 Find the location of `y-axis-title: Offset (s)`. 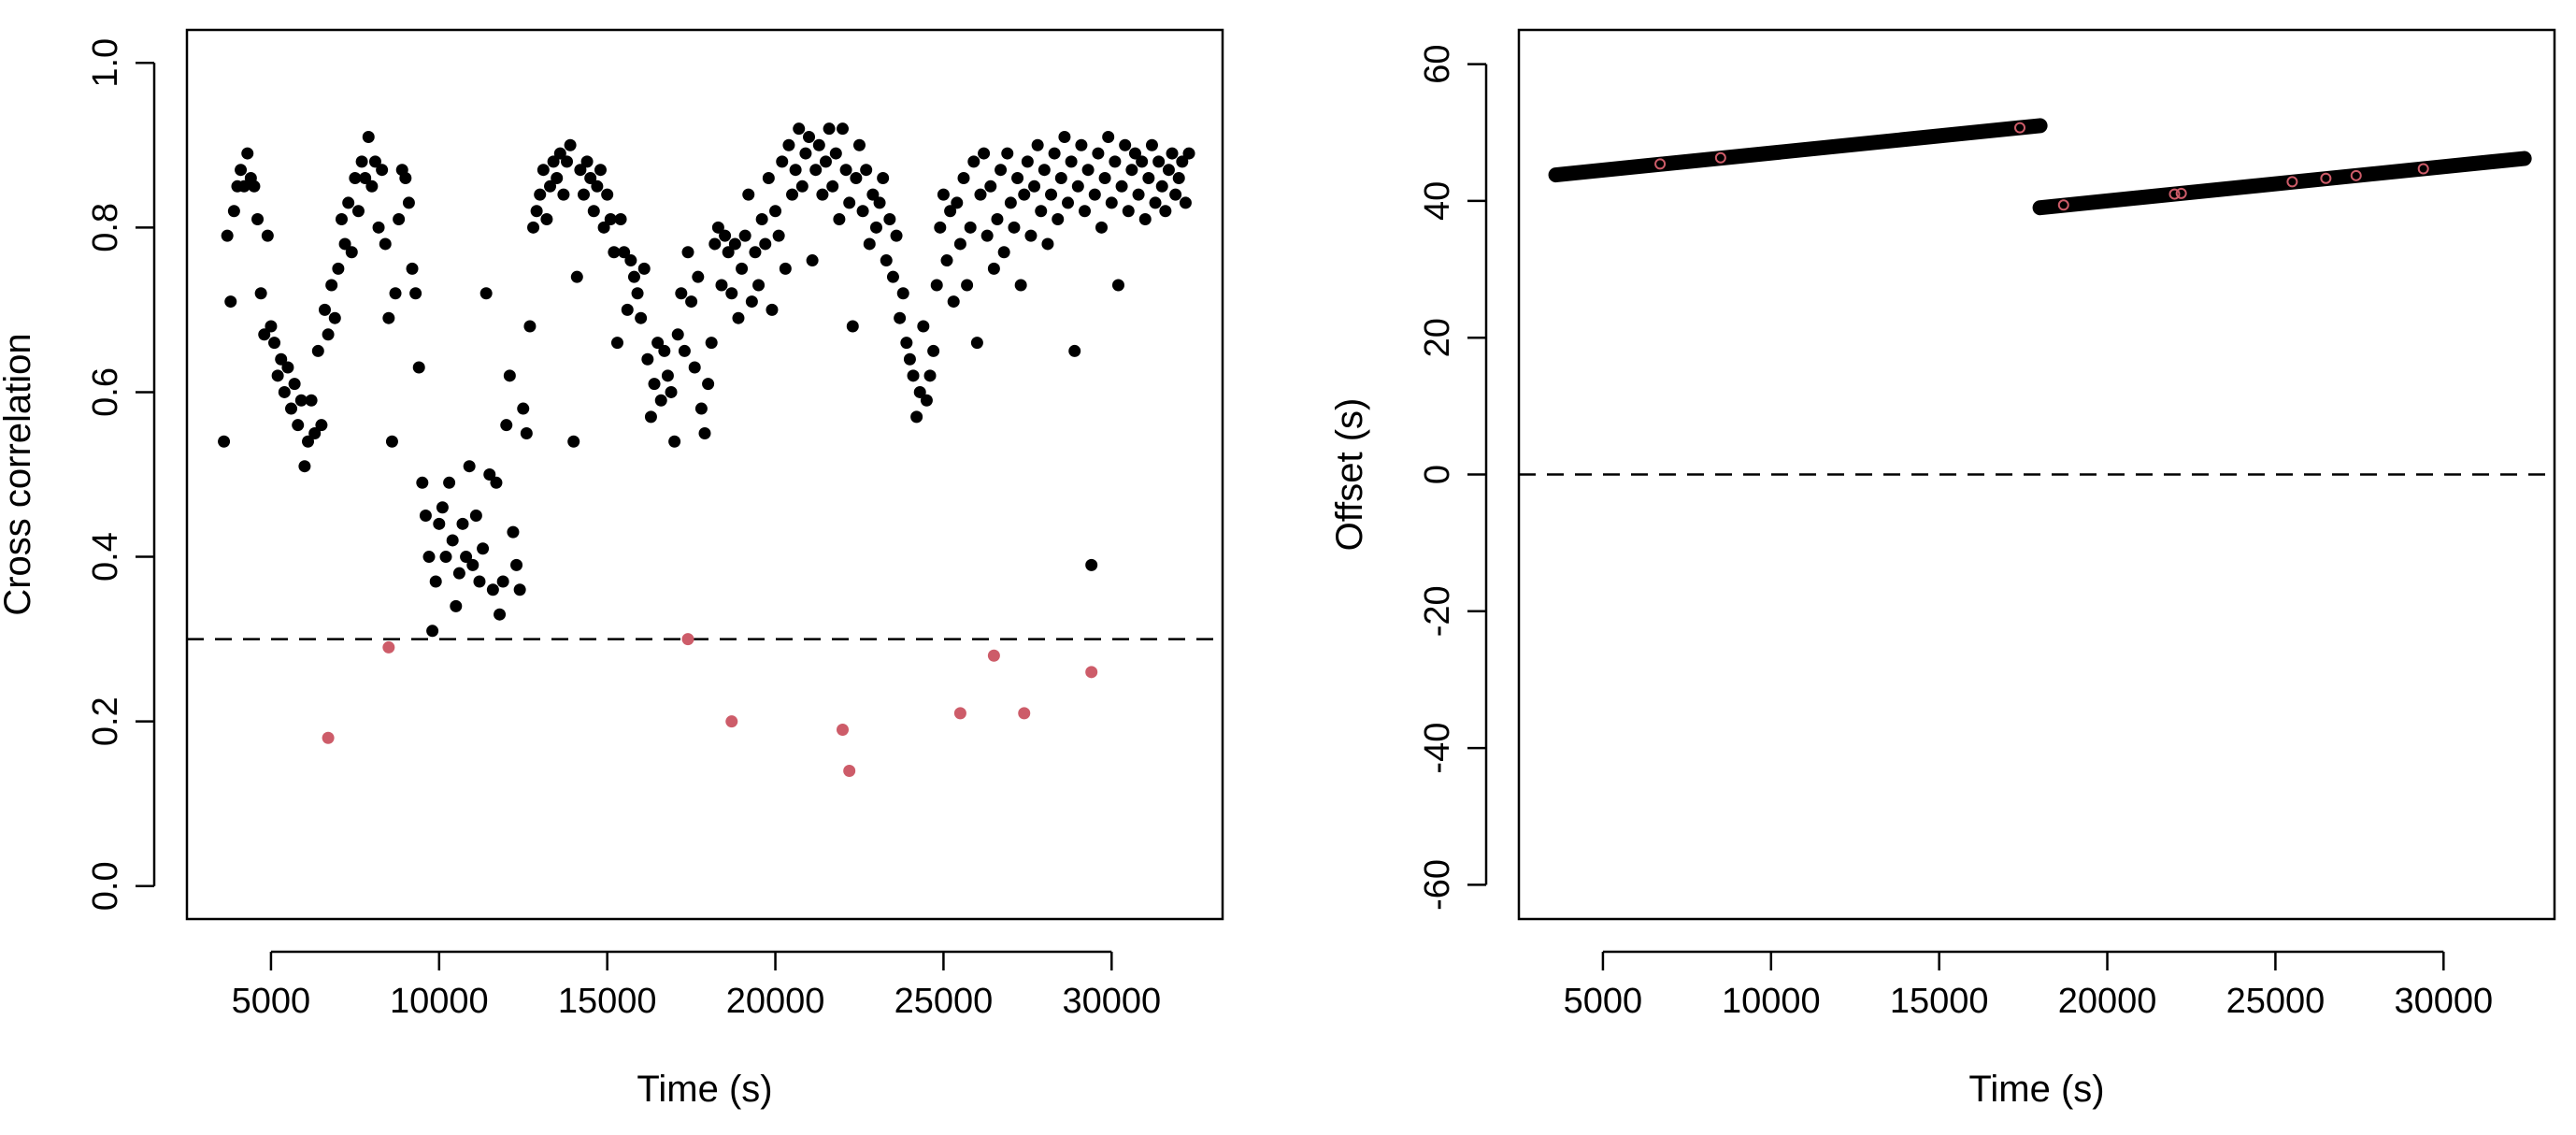

y-axis-title: Offset (s) is located at coordinates (1349, 475).